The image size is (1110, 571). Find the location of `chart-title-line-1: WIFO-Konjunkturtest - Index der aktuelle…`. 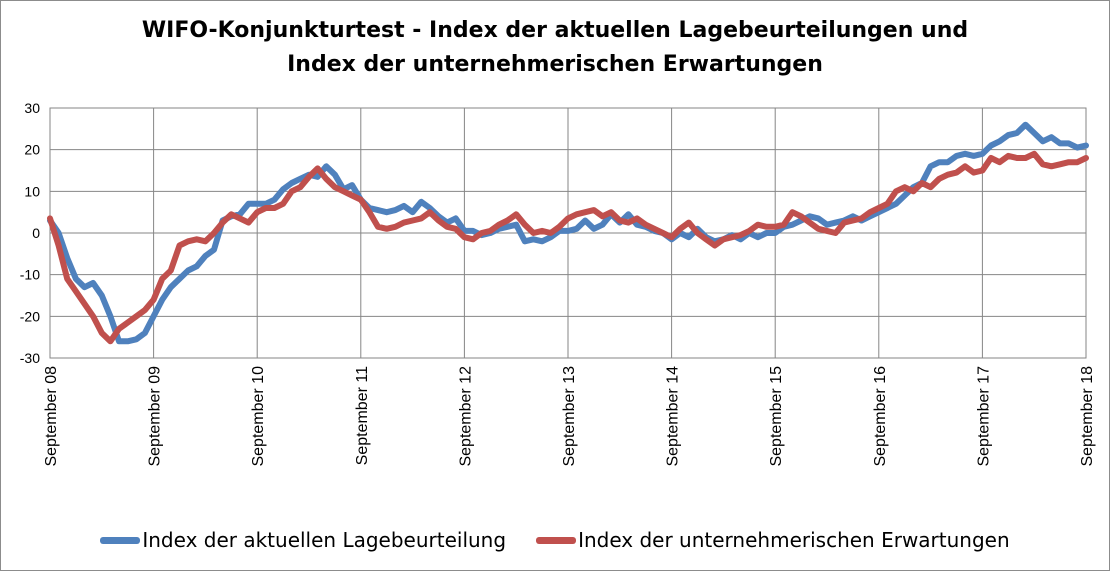

chart-title-line-1: WIFO-Konjunkturtest - Index der aktuelle… is located at coordinates (555, 30).